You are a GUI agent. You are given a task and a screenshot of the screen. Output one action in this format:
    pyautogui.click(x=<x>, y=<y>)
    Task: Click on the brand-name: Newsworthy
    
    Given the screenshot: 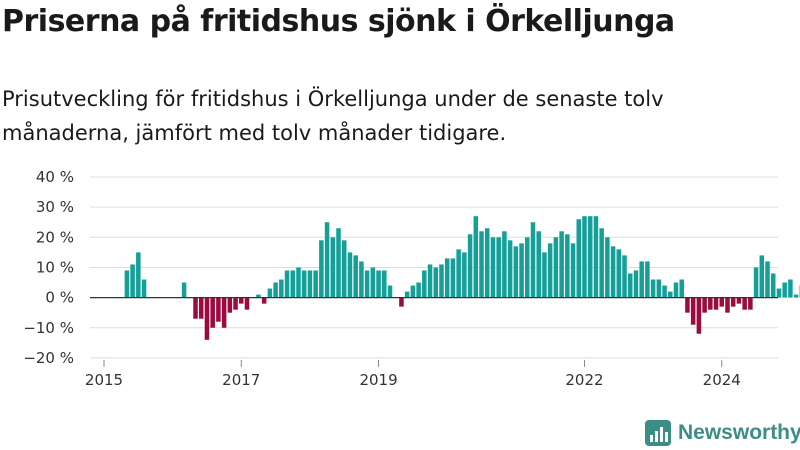 What is the action you would take?
    pyautogui.click(x=739, y=432)
    